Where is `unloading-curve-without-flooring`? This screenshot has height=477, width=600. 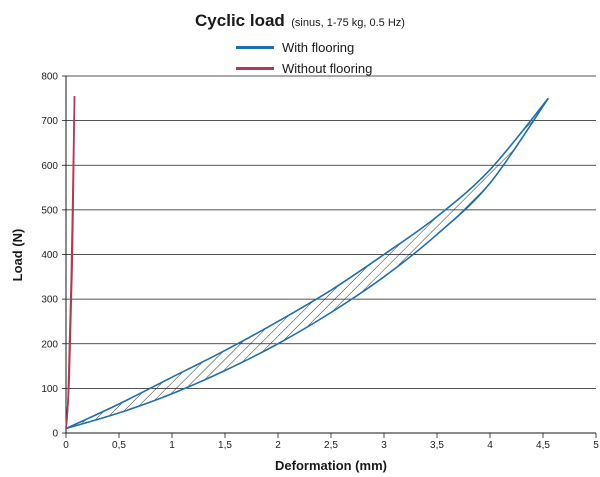
unloading-curve-without-flooring is located at coordinates (70, 262).